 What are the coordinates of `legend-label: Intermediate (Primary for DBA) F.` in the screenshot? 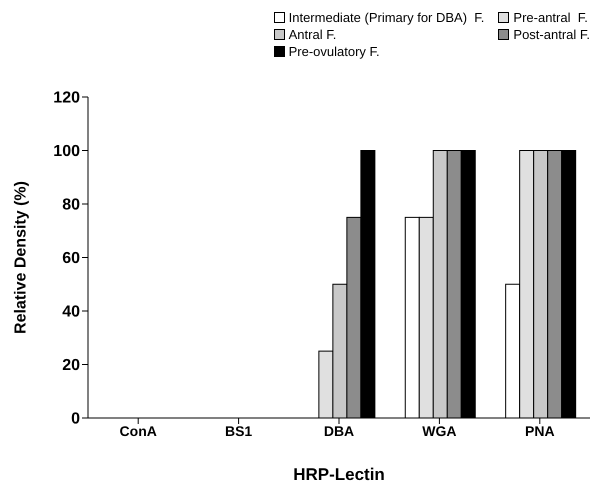 It's located at (386, 17).